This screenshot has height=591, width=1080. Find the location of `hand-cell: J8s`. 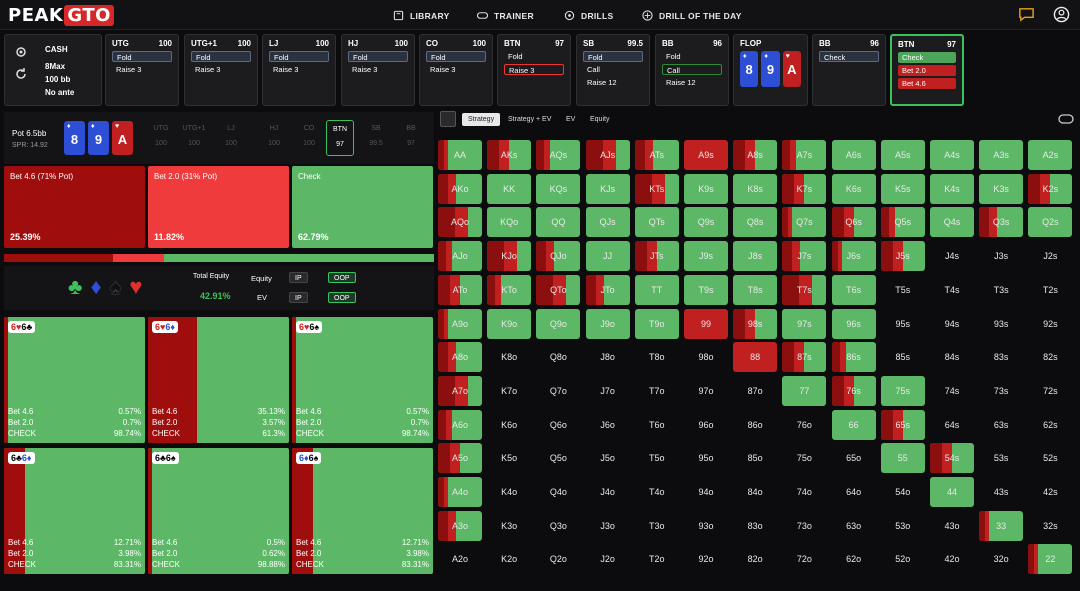

hand-cell: J8s is located at coordinates (755, 256).